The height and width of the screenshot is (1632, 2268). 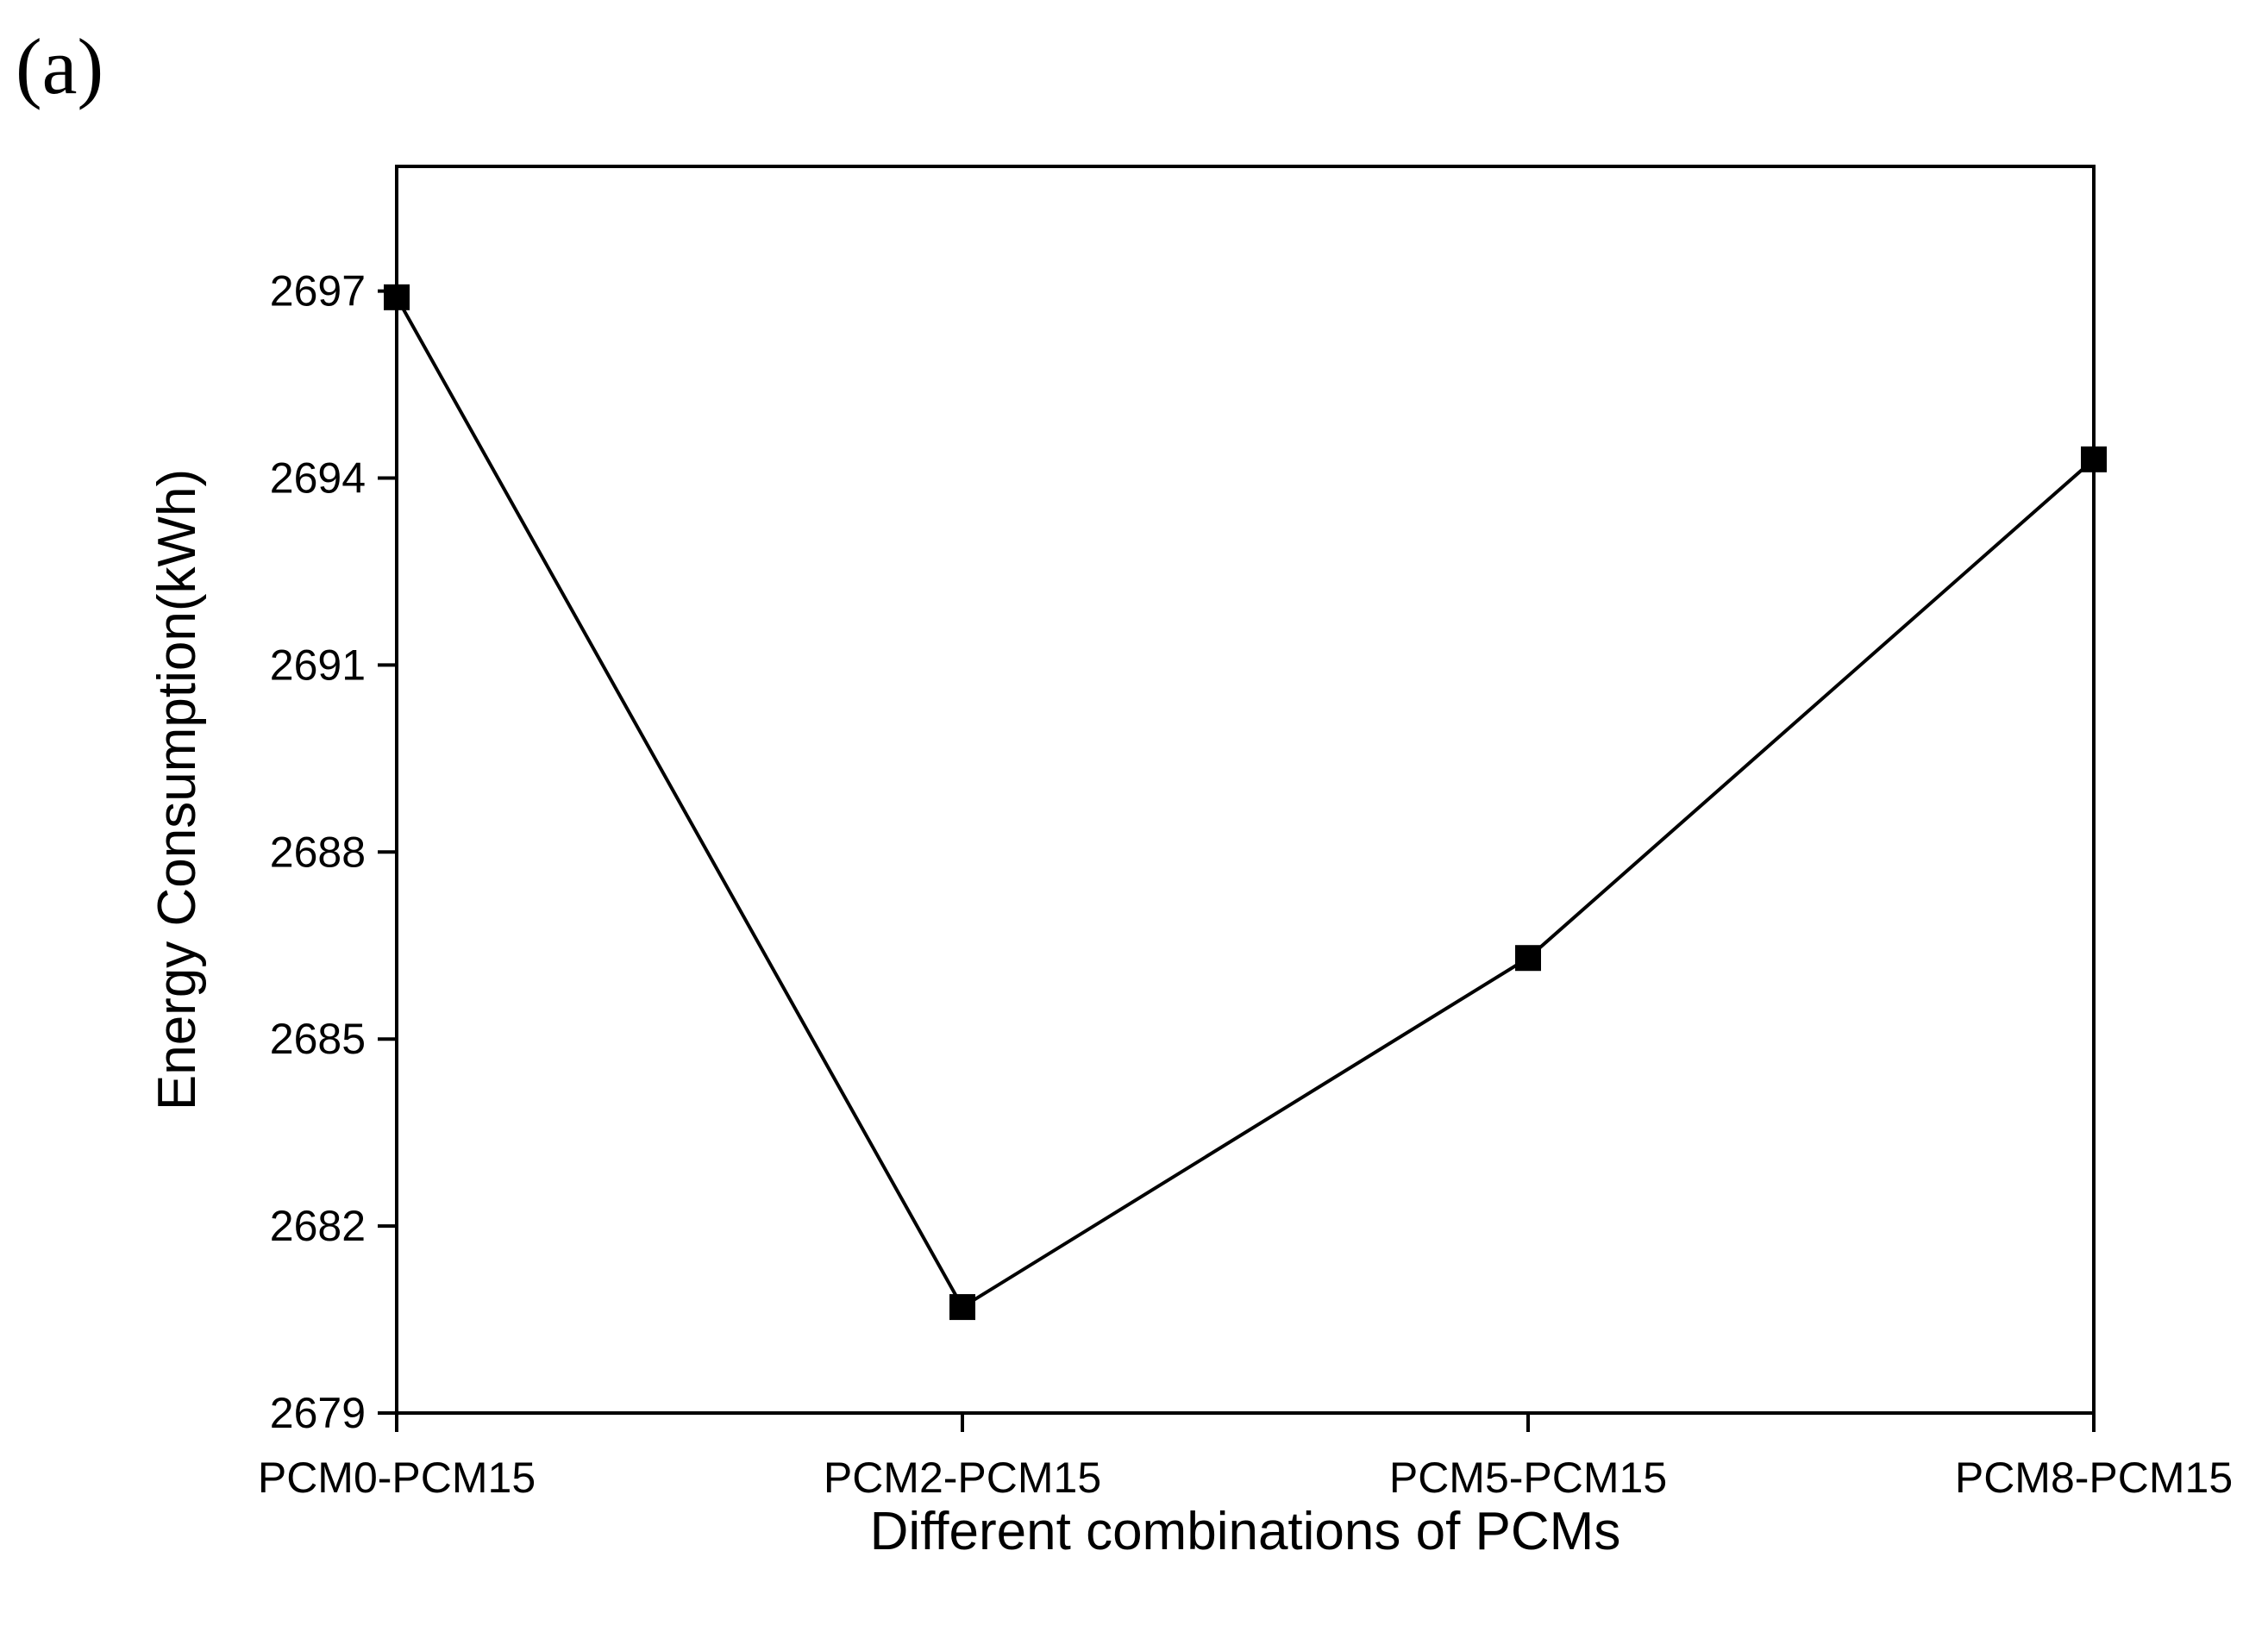 I want to click on y-axis-title: Energy Consumption(kWh), so click(x=177, y=789).